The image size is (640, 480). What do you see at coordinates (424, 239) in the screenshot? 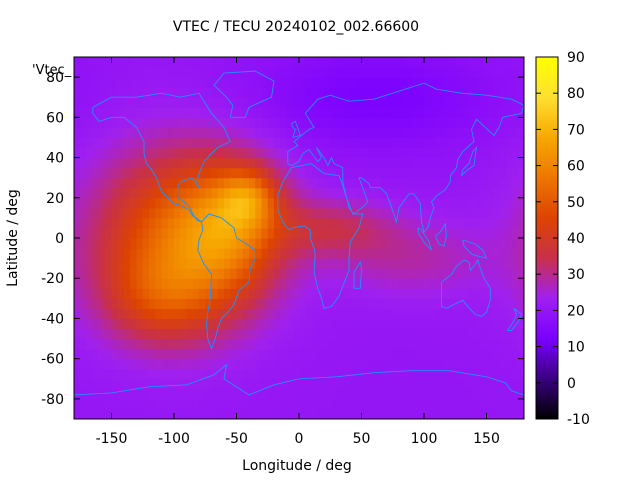
I see `coastline-sumatra` at bounding box center [424, 239].